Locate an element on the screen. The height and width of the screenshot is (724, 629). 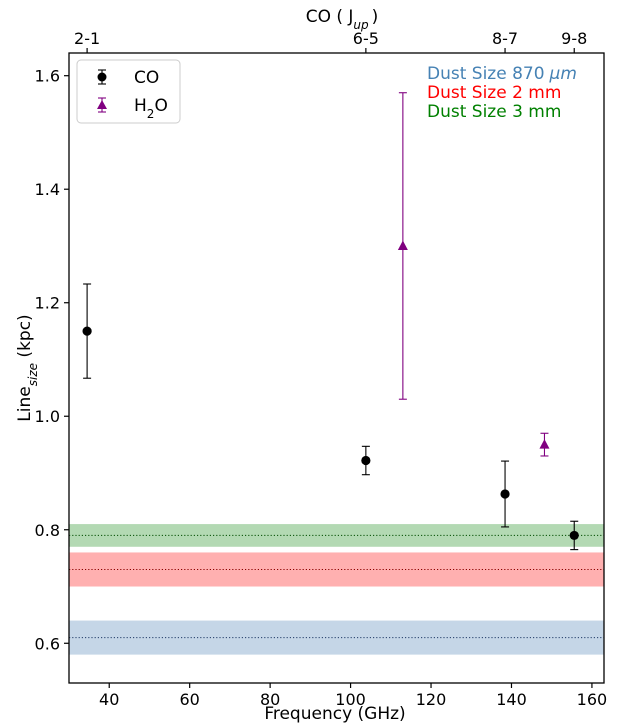
y-tick-label: 0.8 is located at coordinates (47, 530).